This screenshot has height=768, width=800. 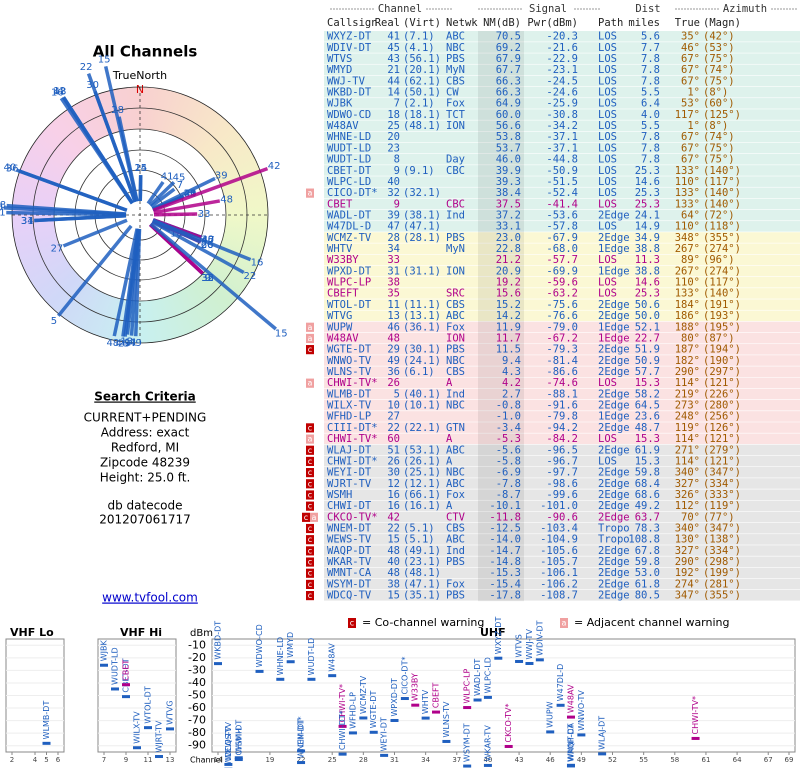 I want to click on cell: 67.8, so click(x=647, y=551).